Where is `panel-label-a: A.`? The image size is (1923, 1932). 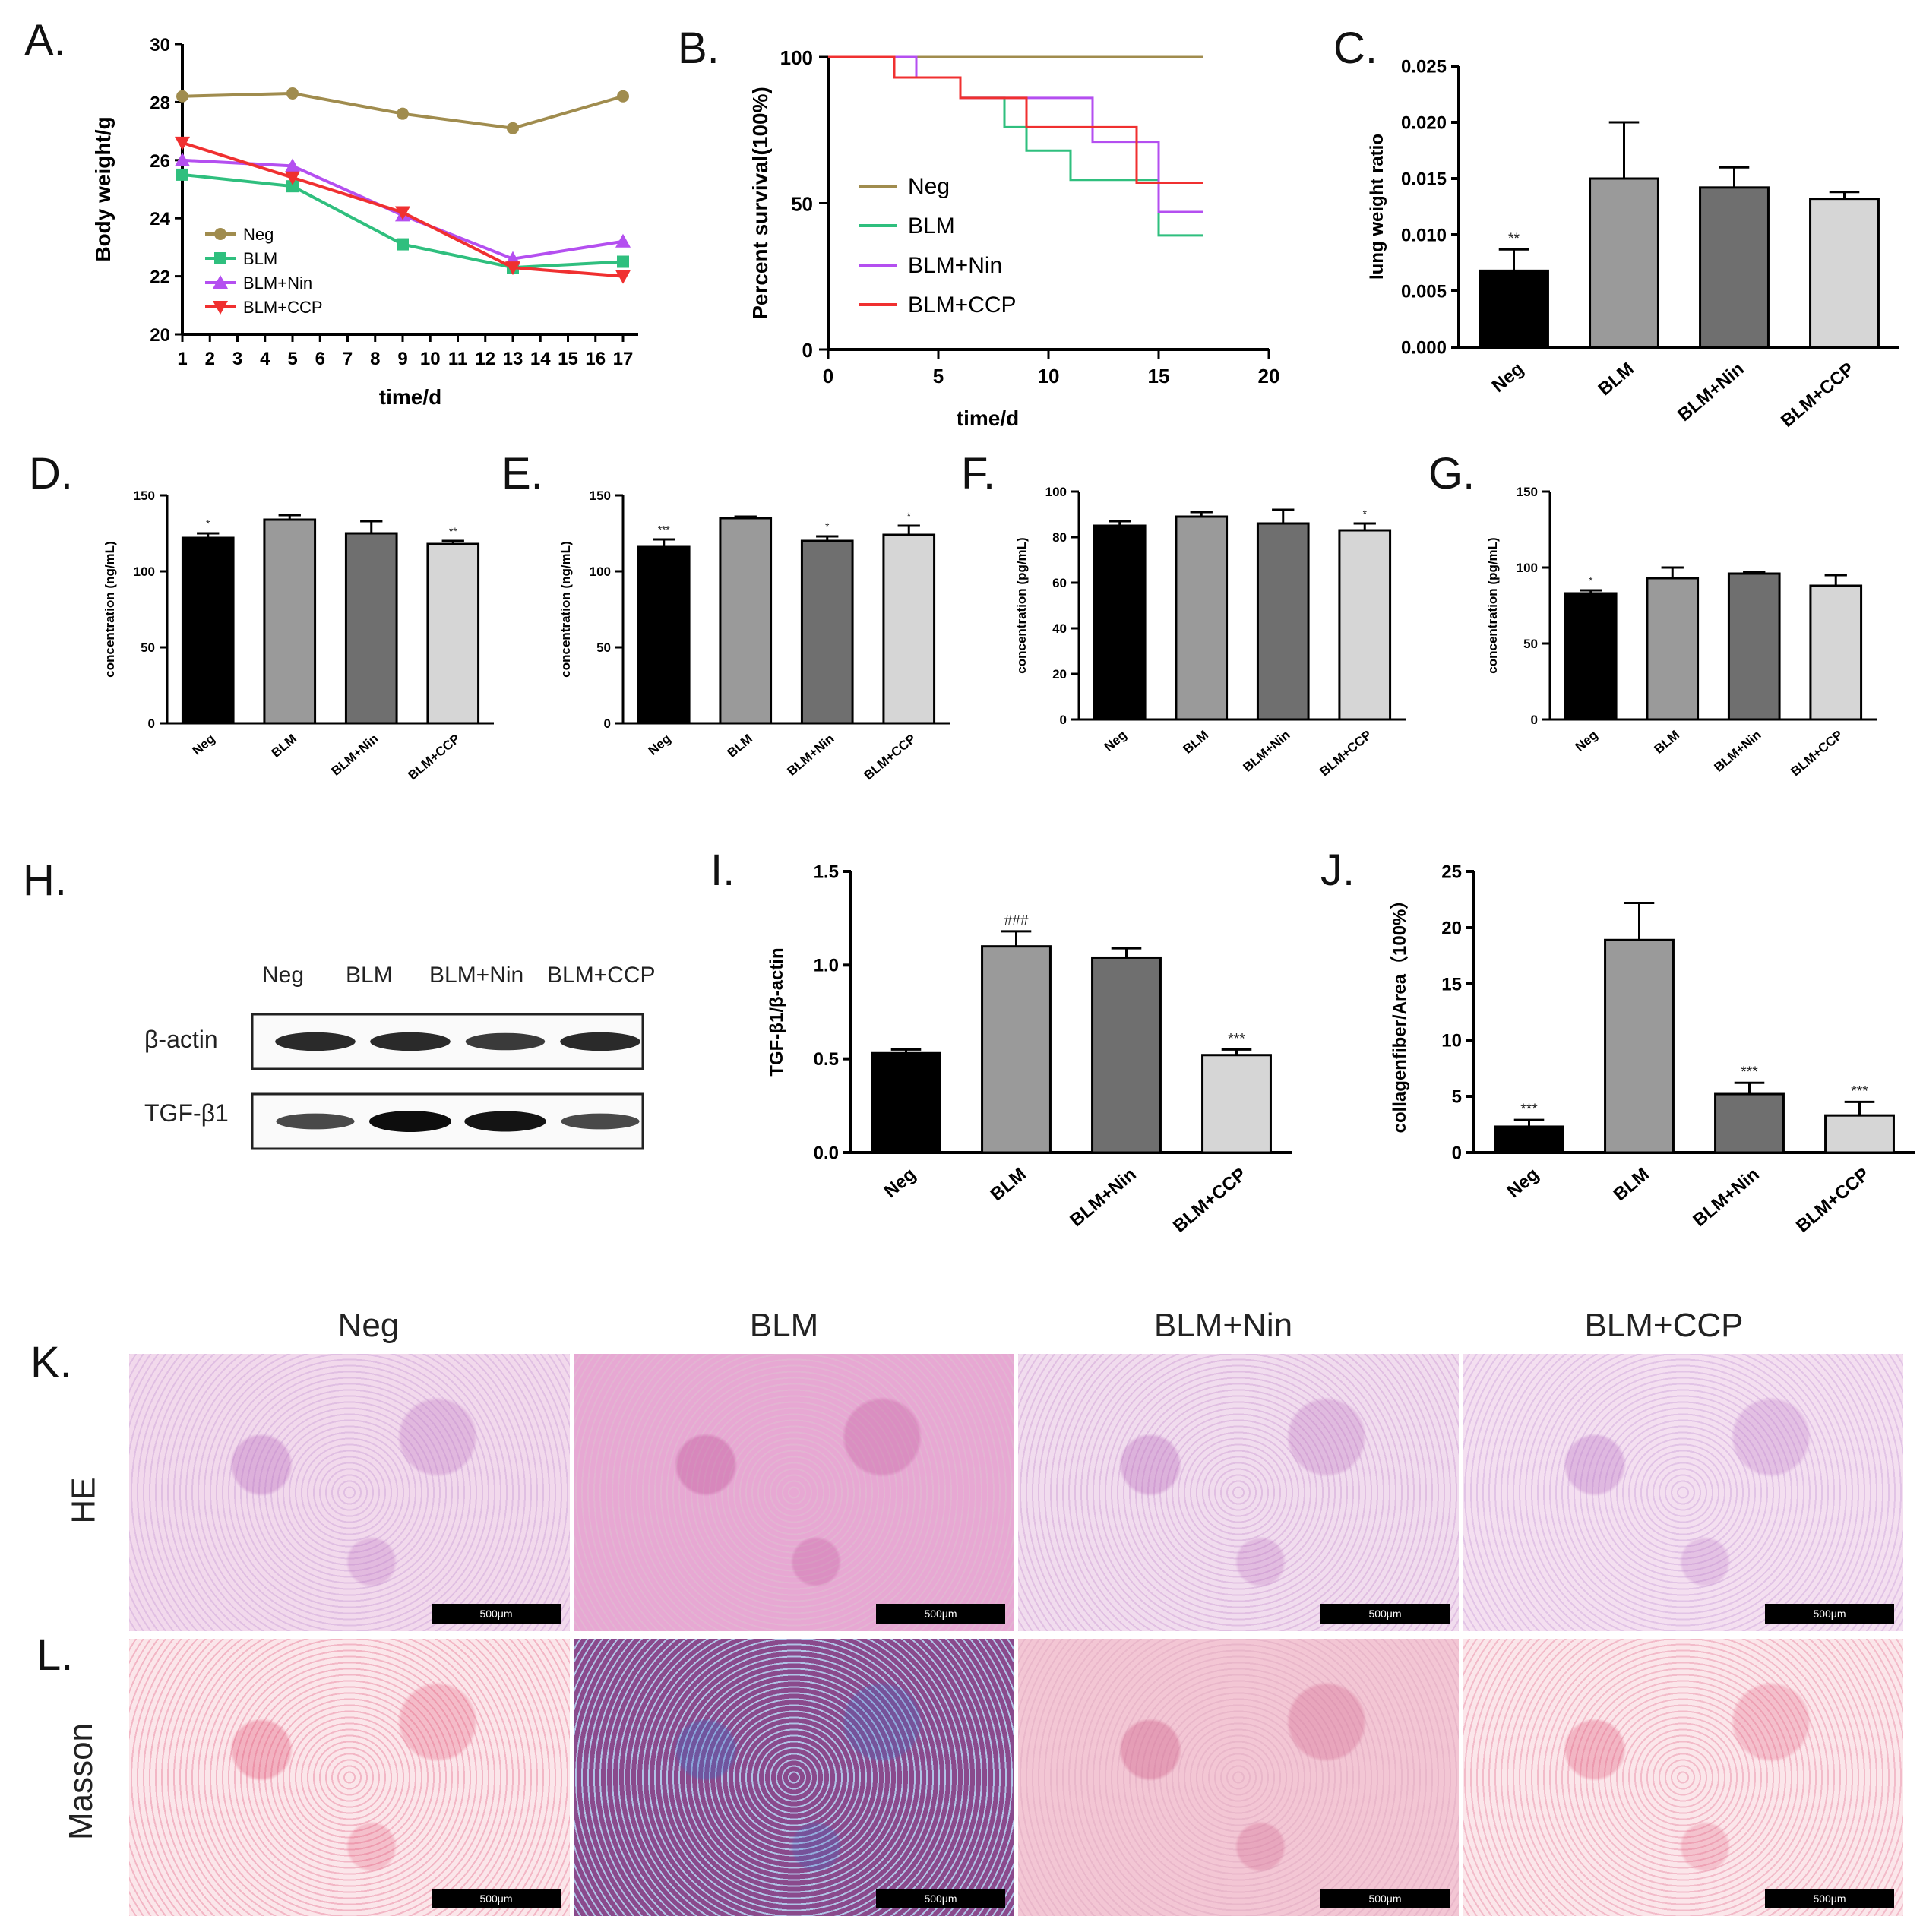
panel-label-a: A. is located at coordinates (45, 40).